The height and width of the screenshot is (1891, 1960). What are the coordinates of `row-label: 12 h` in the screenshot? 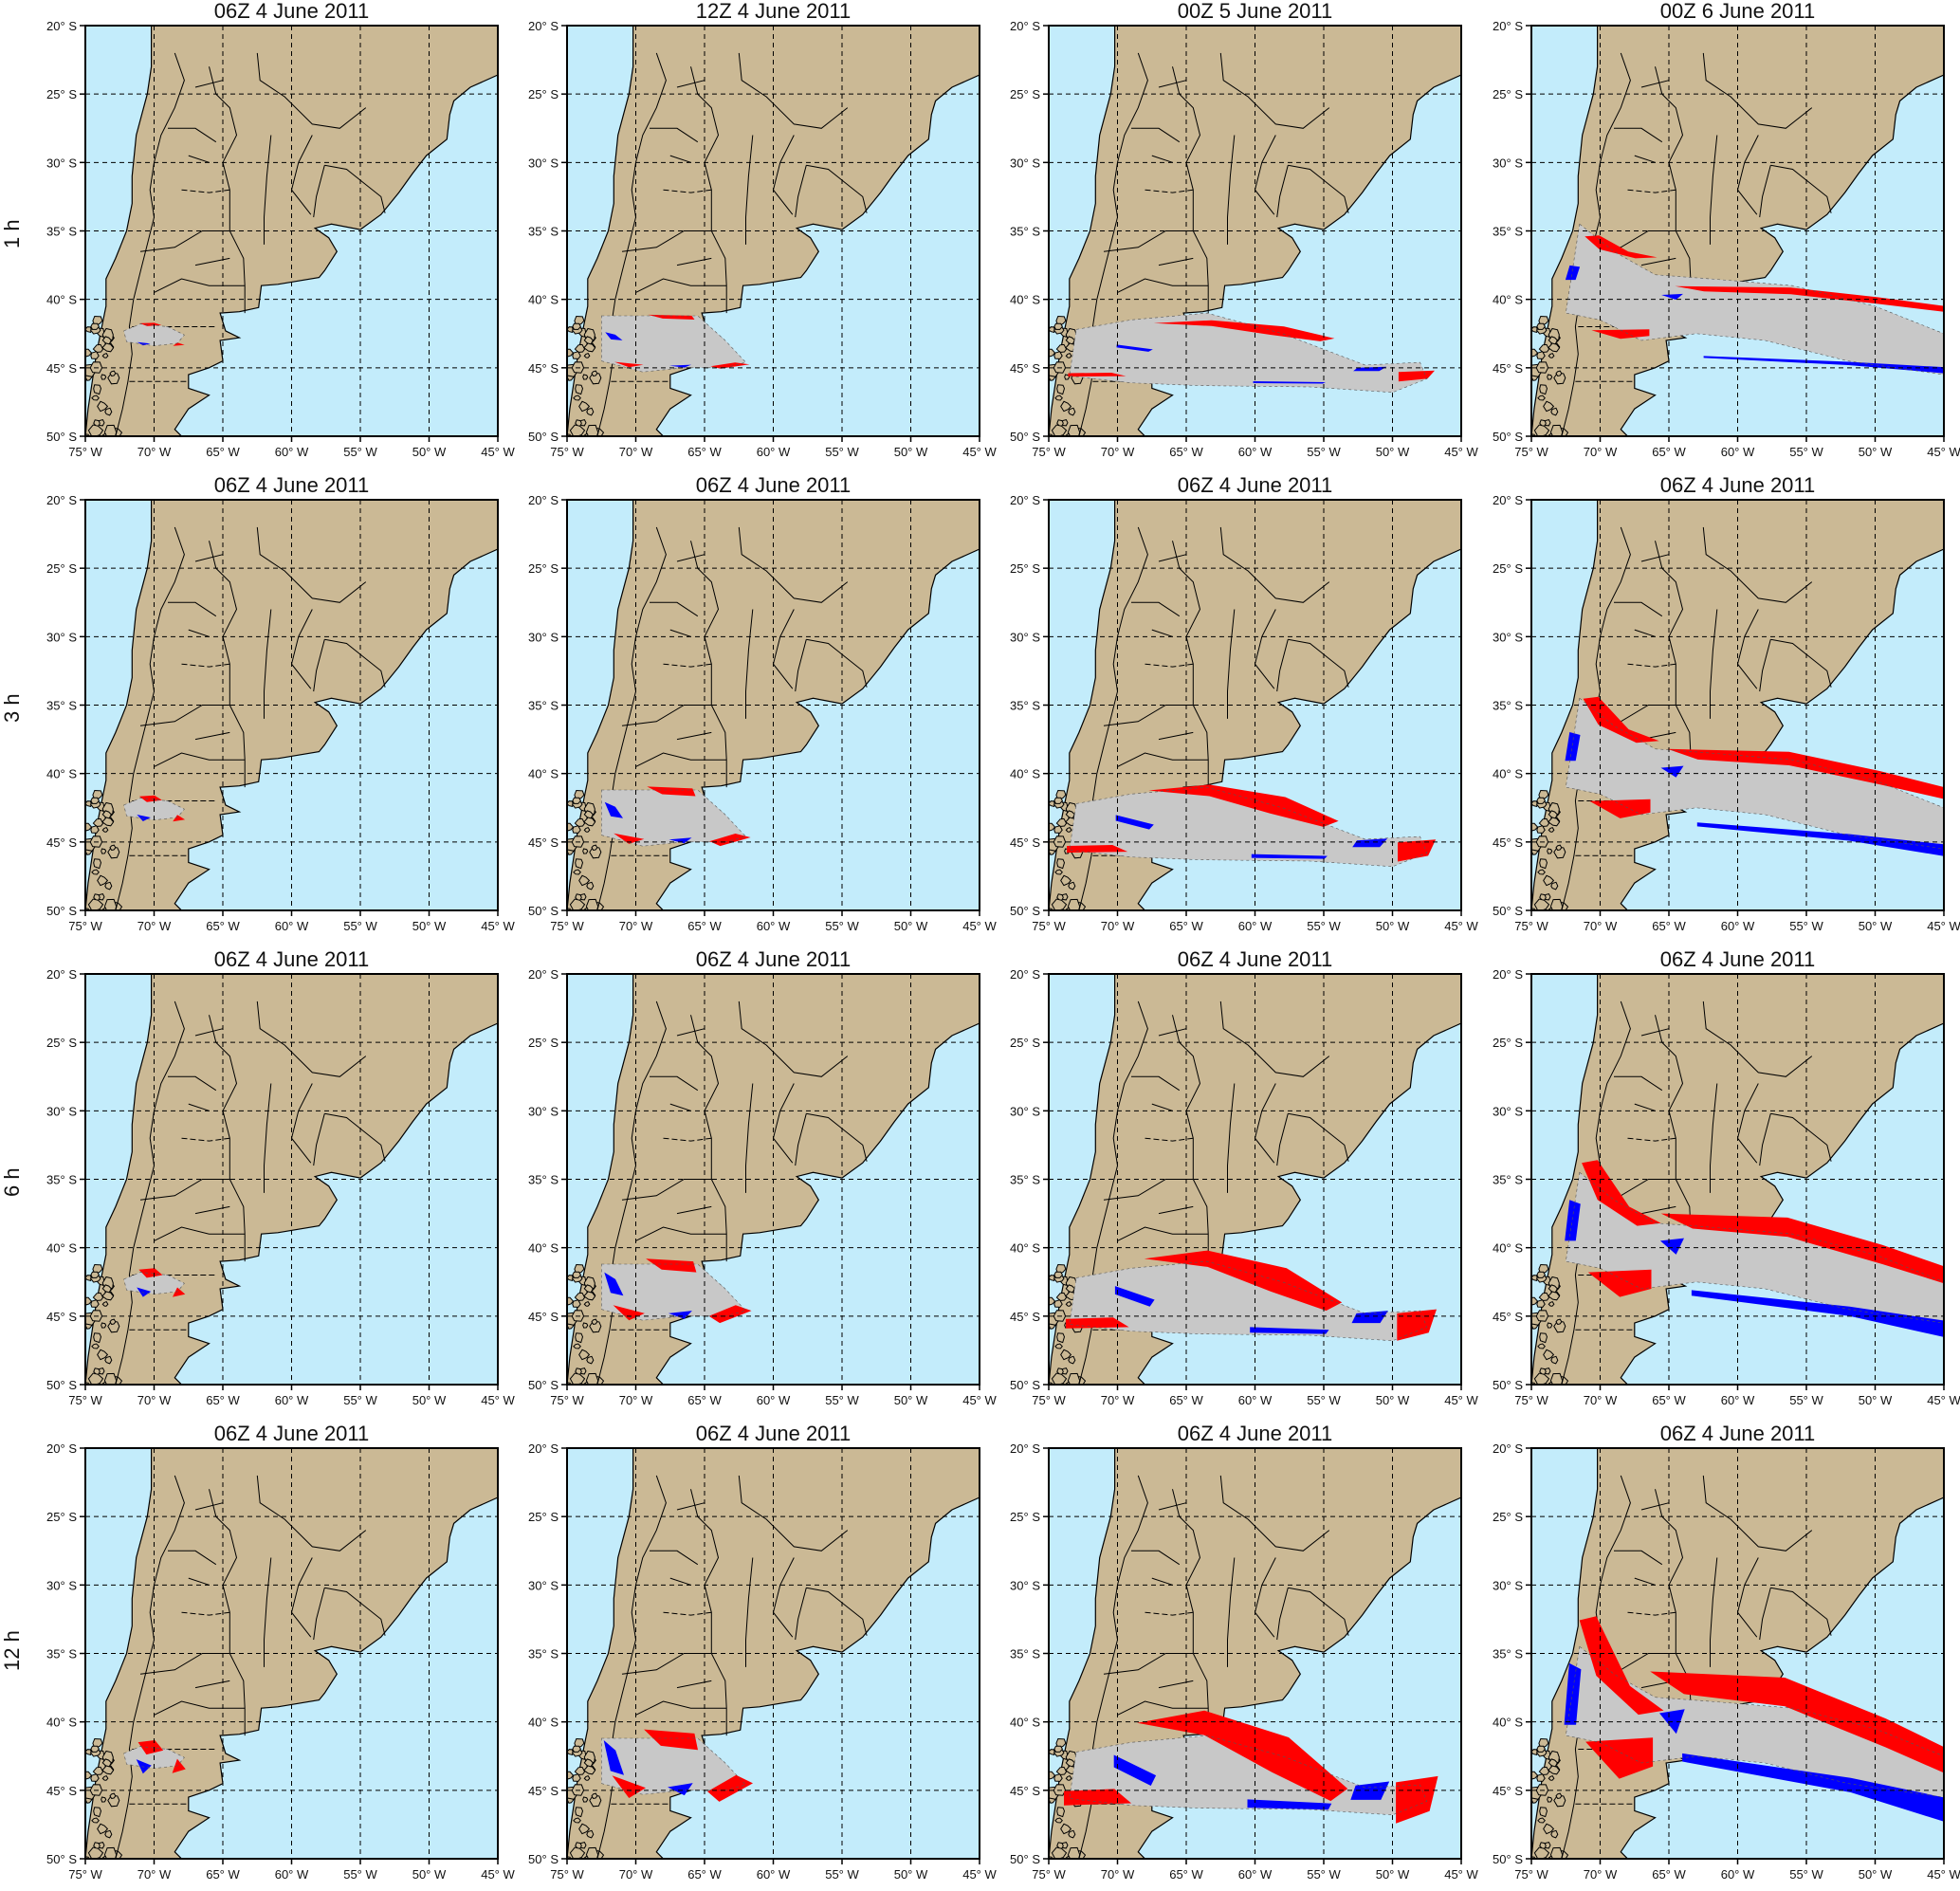 It's located at (12, 1650).